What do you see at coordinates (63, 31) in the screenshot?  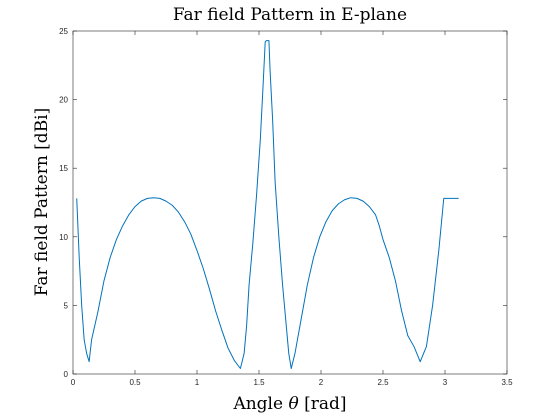 I see `y-tick-label: 25` at bounding box center [63, 31].